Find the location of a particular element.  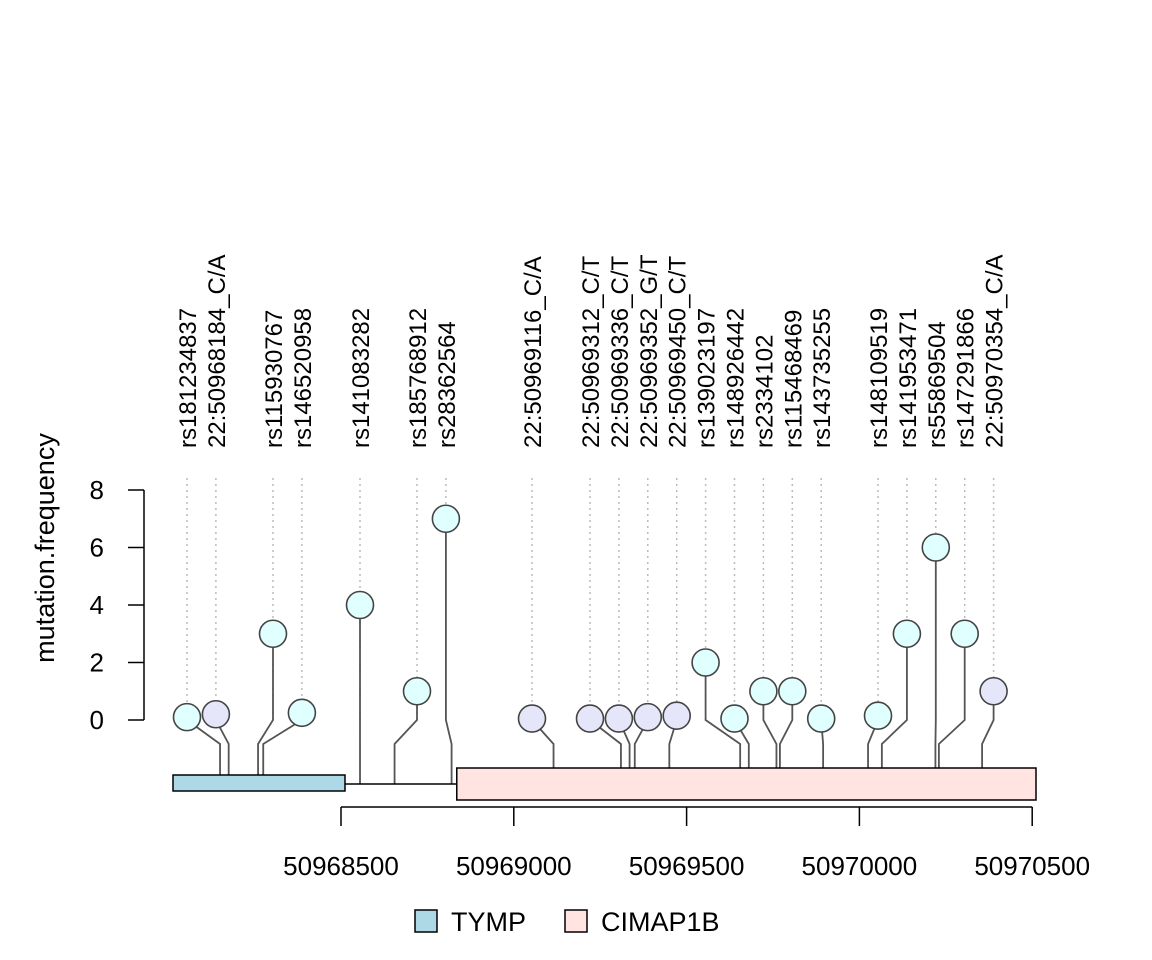

mutation-label: rs28362564 is located at coordinates (447, 384).